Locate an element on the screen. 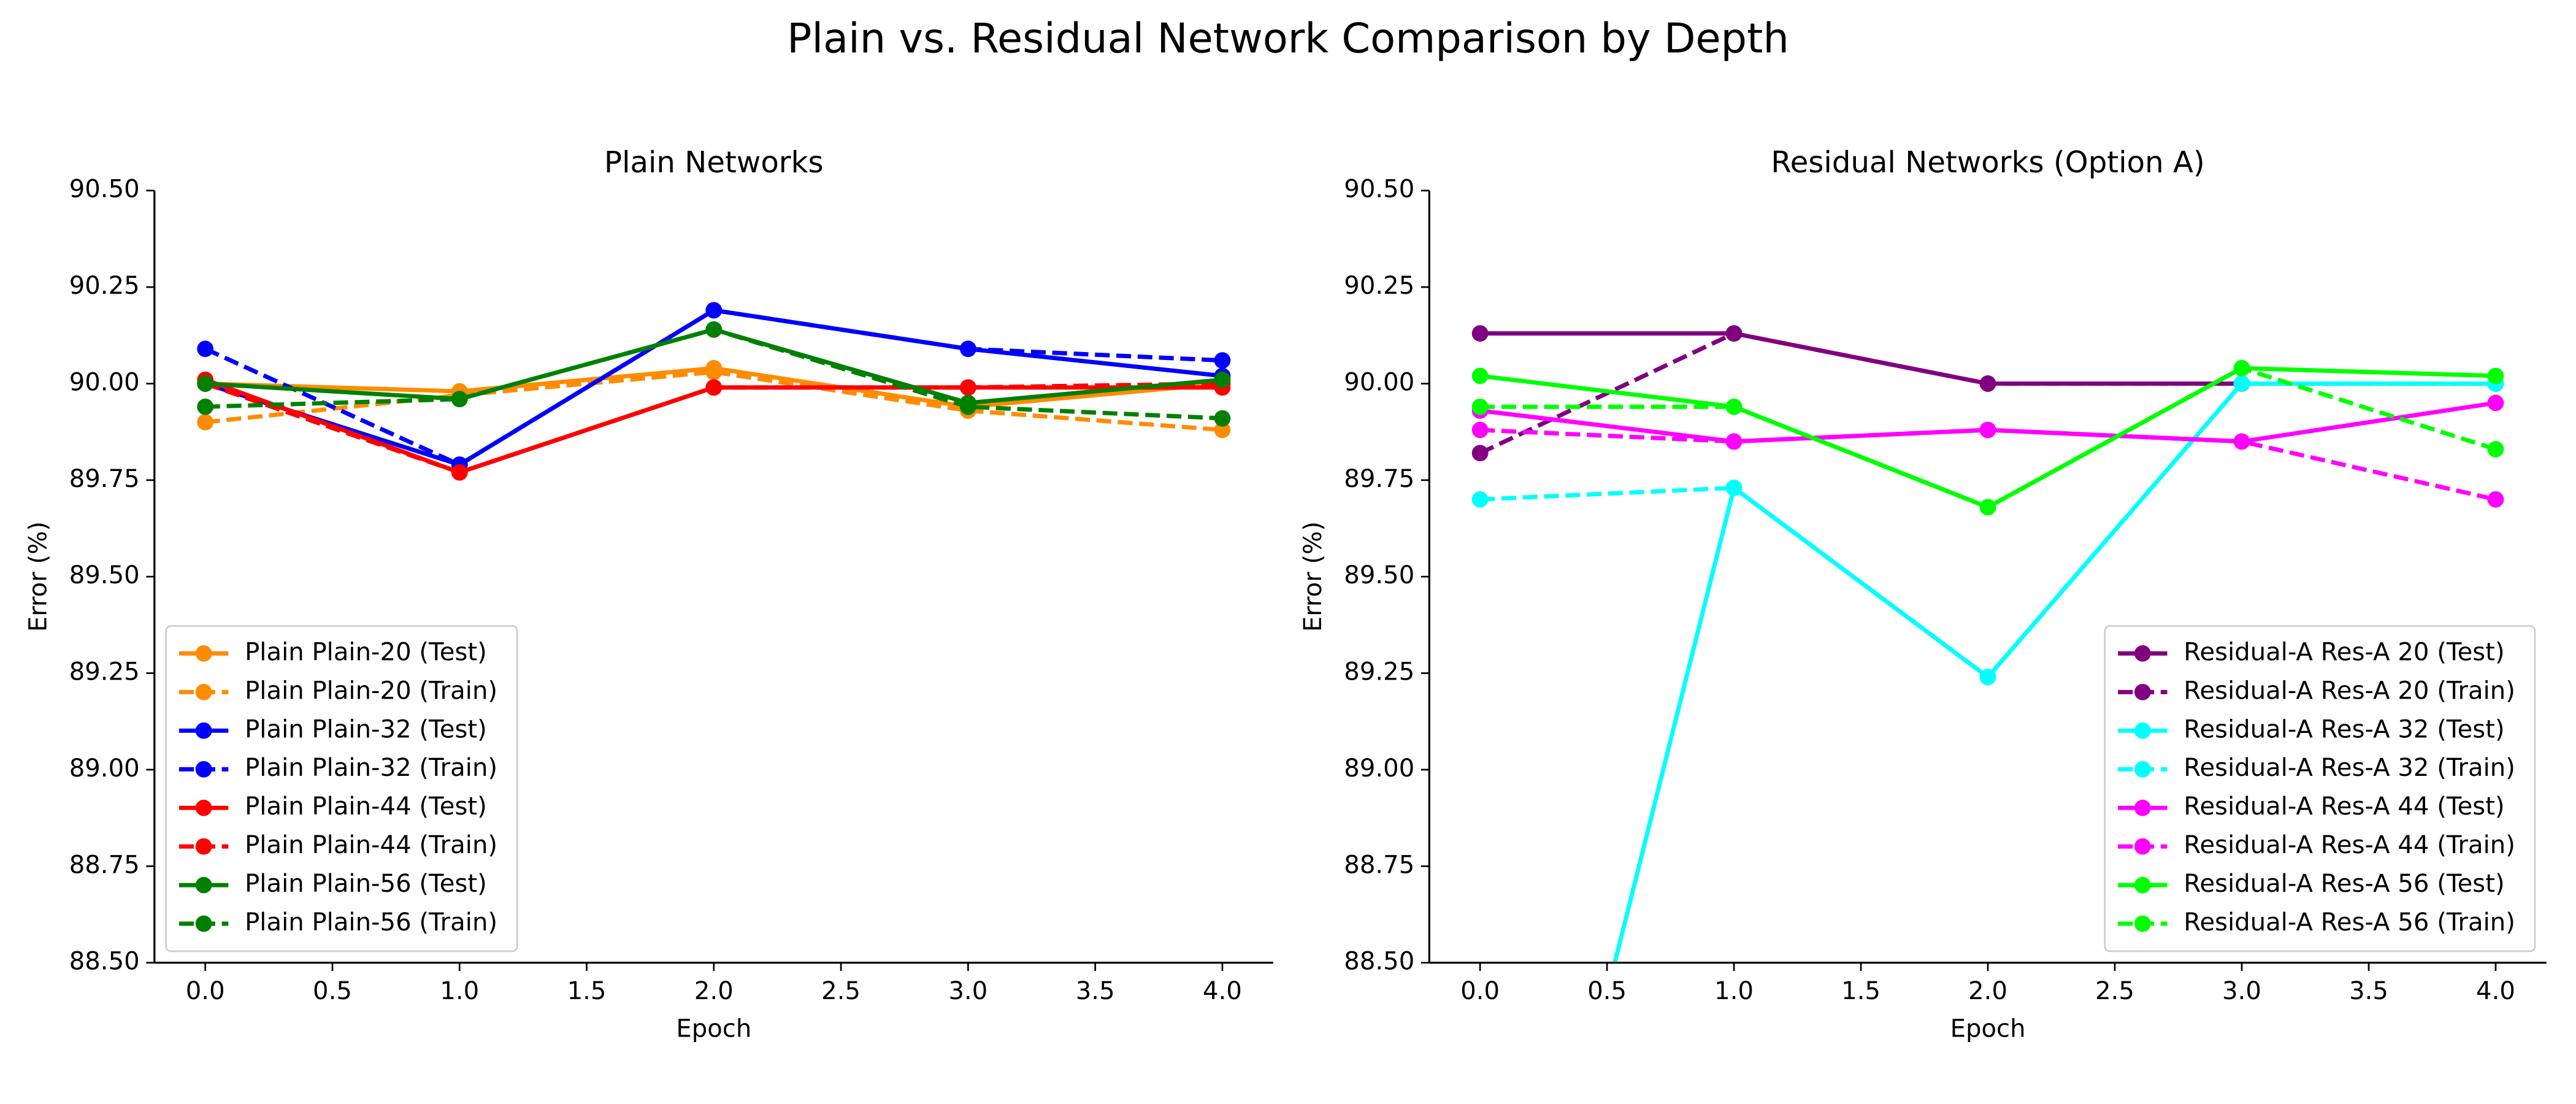  plot-area is located at coordinates (714, 391).